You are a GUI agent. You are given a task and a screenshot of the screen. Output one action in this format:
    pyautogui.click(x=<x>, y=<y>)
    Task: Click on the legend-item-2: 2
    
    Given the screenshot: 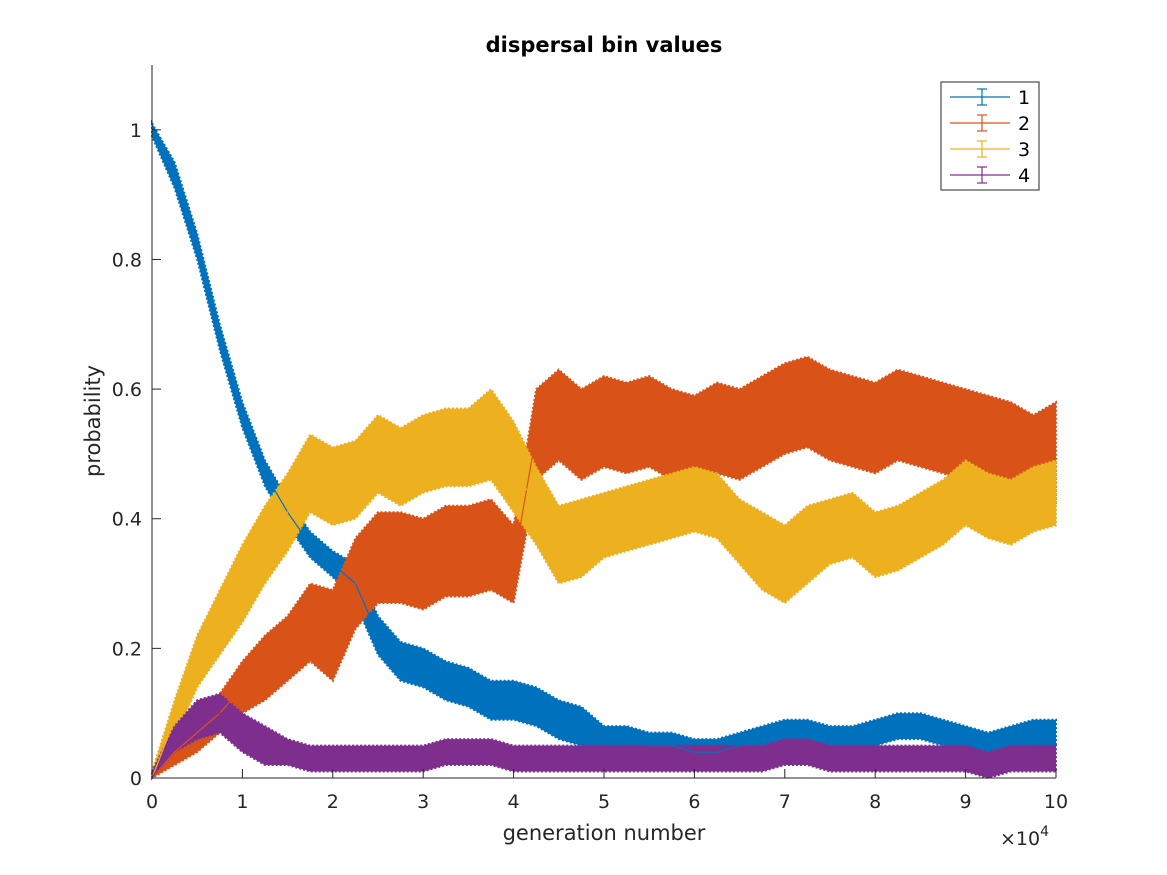 What is the action you would take?
    pyautogui.click(x=990, y=124)
    